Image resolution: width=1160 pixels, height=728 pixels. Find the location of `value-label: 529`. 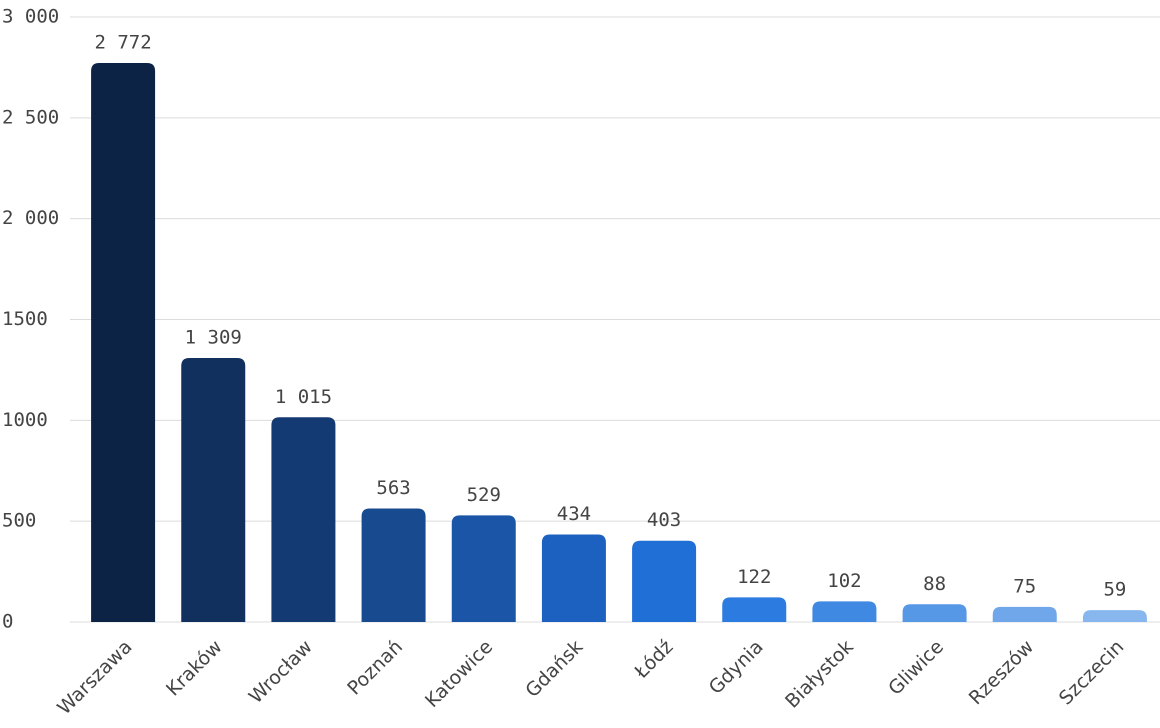

value-label: 529 is located at coordinates (484, 495).